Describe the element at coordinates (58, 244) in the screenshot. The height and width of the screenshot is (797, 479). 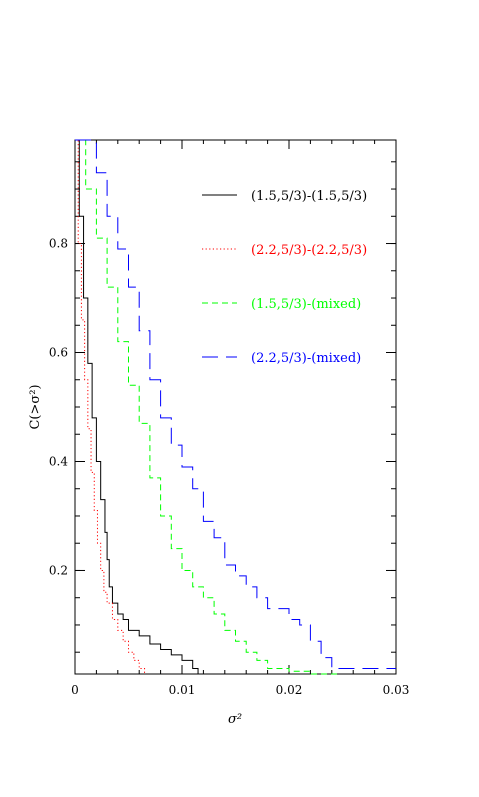
I see `y-tick-label: 0.8` at that location.